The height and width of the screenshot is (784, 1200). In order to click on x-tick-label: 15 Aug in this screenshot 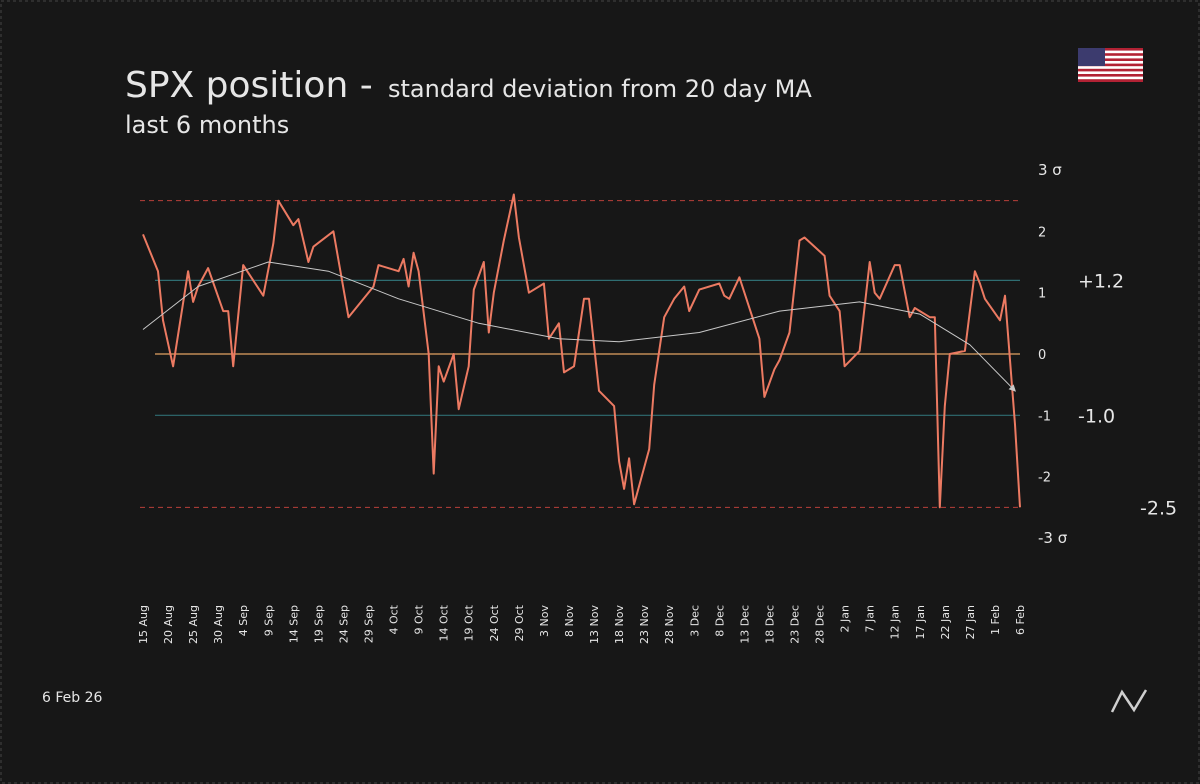, I will do `click(143, 624)`.